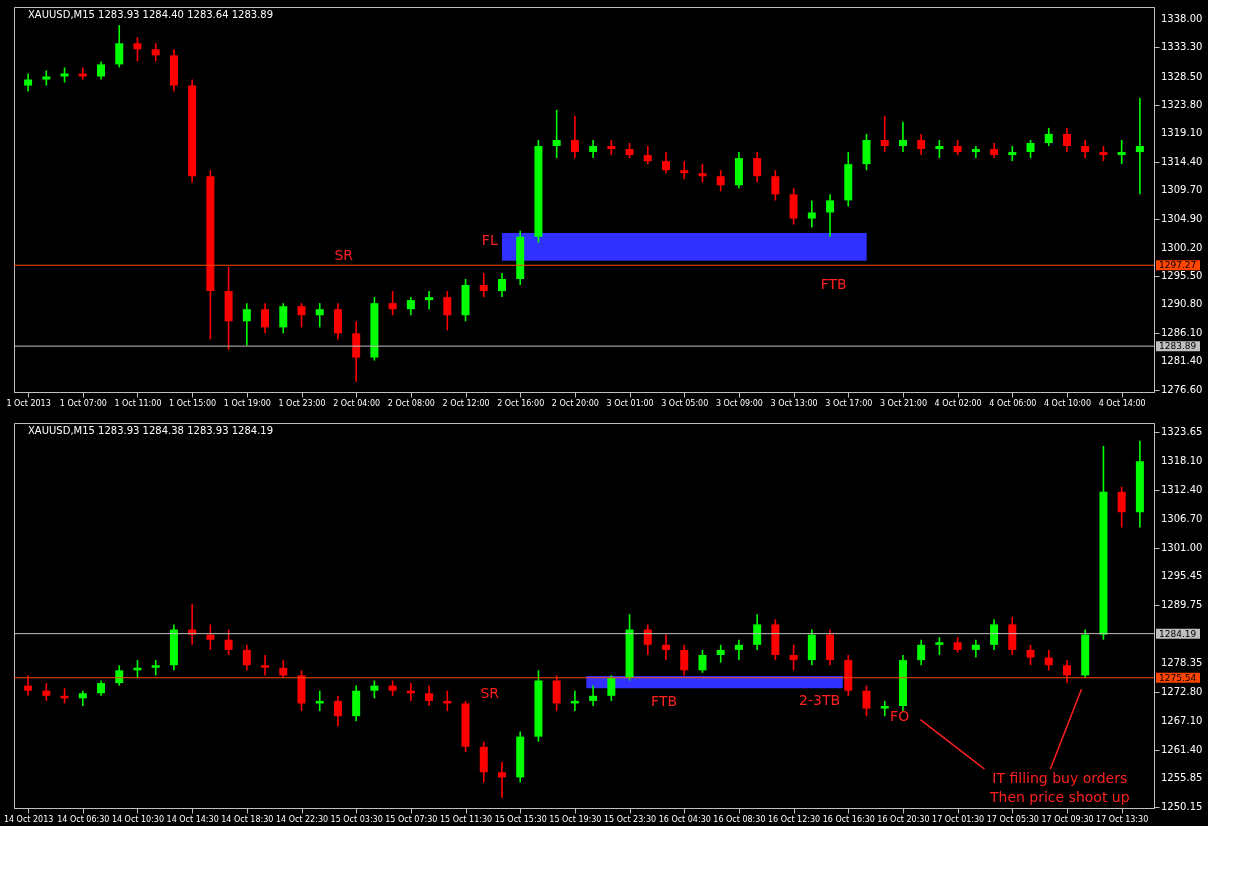  I want to click on x-tick-label: 2 Oct 08:00, so click(411, 403).